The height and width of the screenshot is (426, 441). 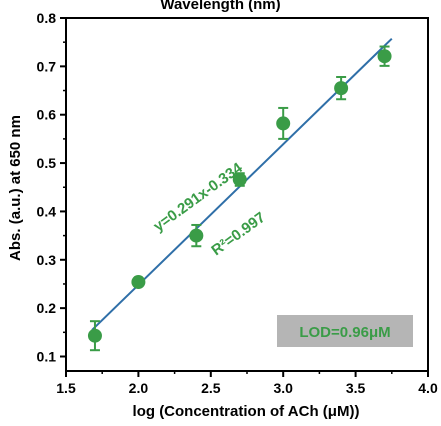 What do you see at coordinates (356, 388) in the screenshot?
I see `x-tick-label: 3.5` at bounding box center [356, 388].